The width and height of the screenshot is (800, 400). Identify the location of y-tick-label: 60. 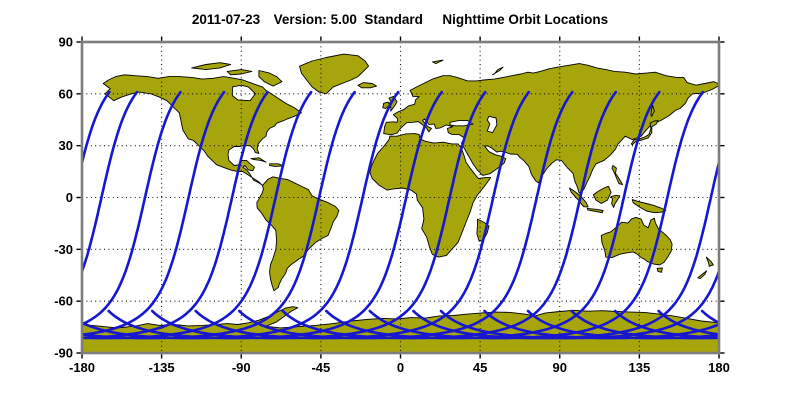
(66, 93).